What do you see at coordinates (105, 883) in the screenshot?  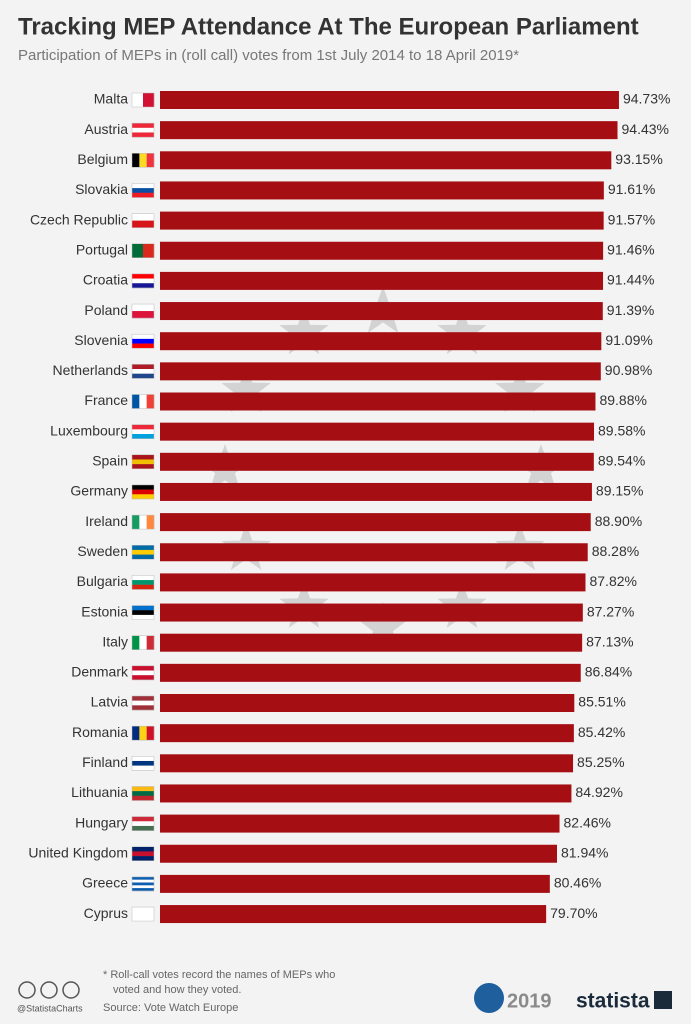 I see `category-label: Greece` at bounding box center [105, 883].